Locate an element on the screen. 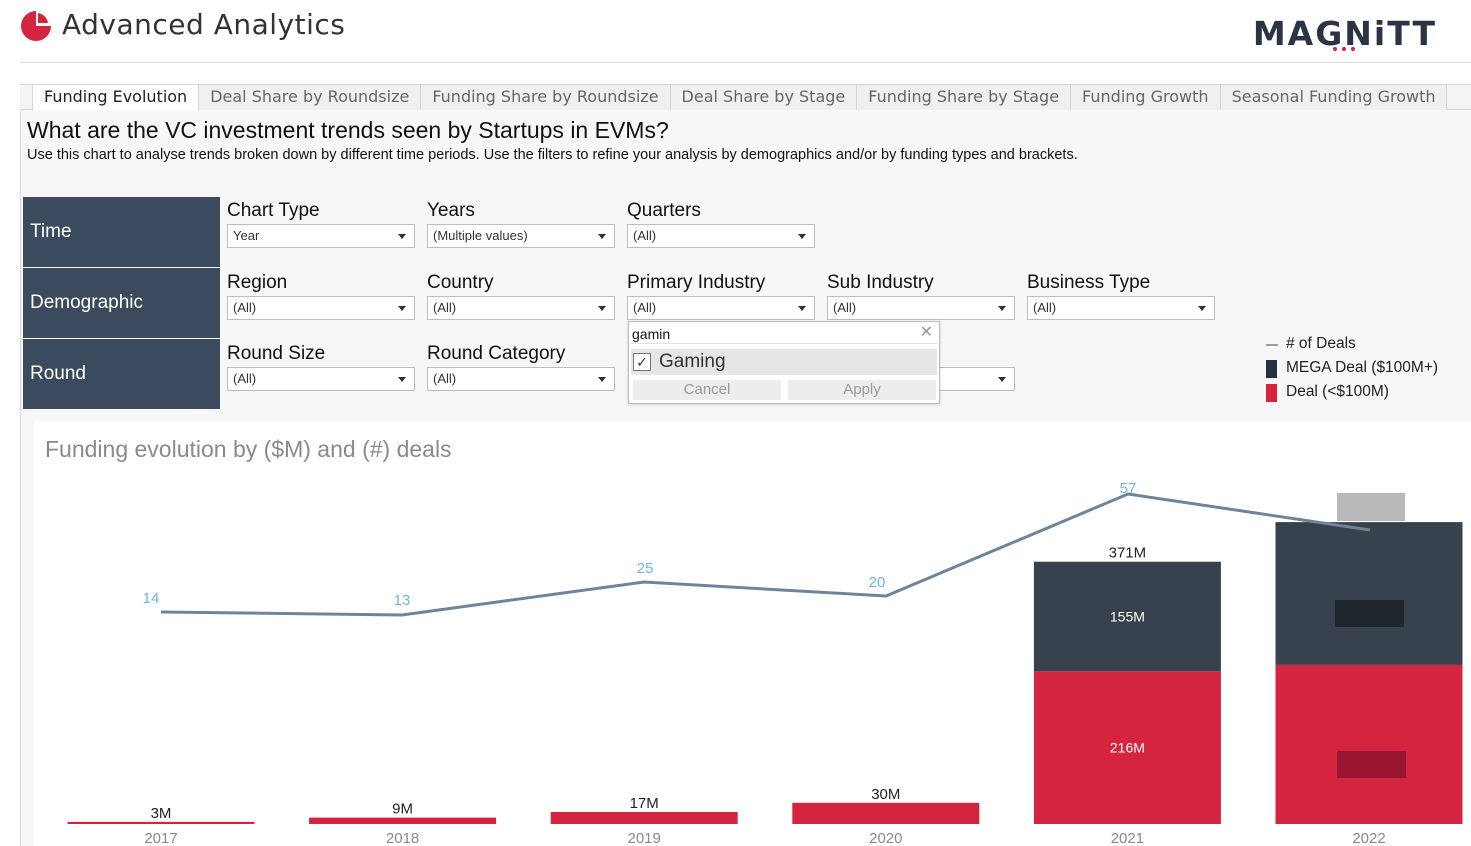 This screenshot has width=1471, height=846. filter-country: Country (All) is located at coordinates (521, 295).